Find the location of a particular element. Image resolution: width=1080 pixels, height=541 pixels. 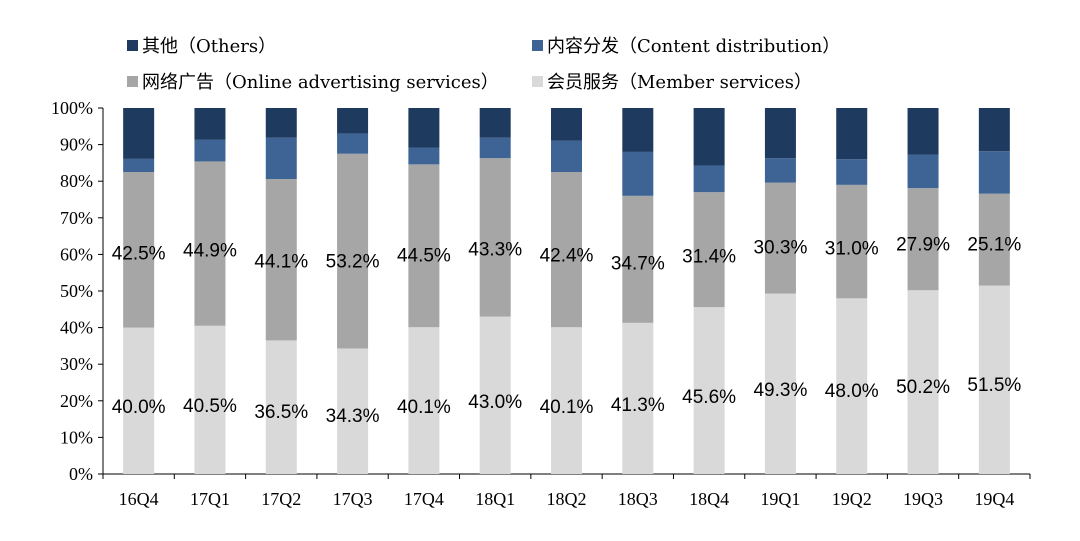

x-tick-label: 18Q2 is located at coordinates (567, 499).